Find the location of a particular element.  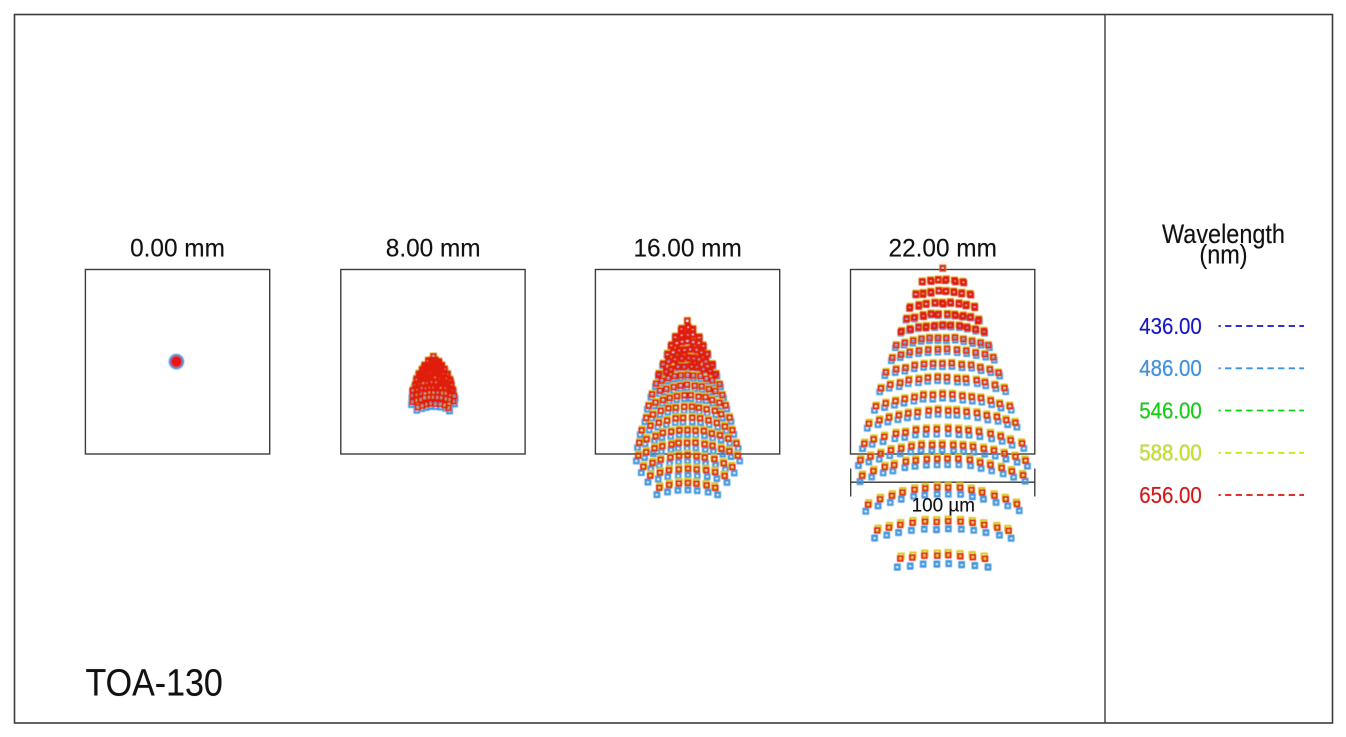

svg-text: 16.00 mm is located at coordinates (687, 248).